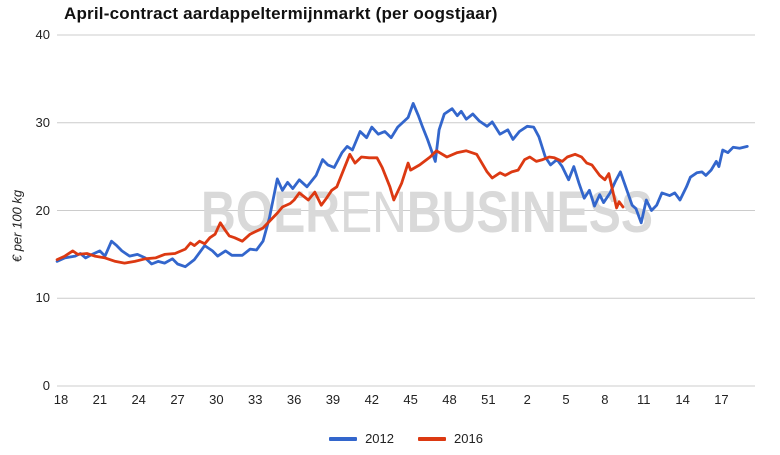 The width and height of the screenshot is (780, 455). Describe the element at coordinates (372, 399) in the screenshot. I see `x-tick-label-42: 42` at that location.